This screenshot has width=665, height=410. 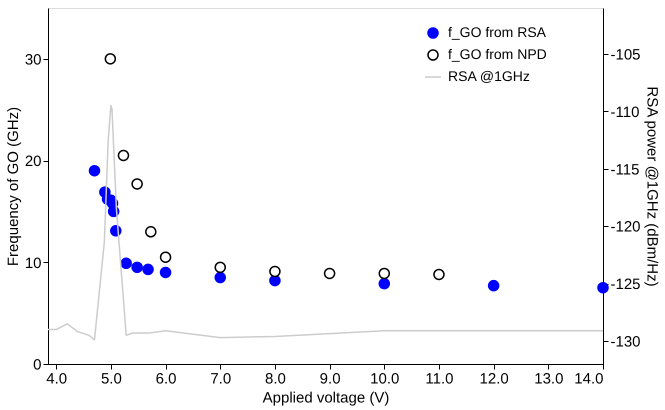 What do you see at coordinates (625, 342) in the screenshot?
I see `y2-tick-label: -130` at bounding box center [625, 342].